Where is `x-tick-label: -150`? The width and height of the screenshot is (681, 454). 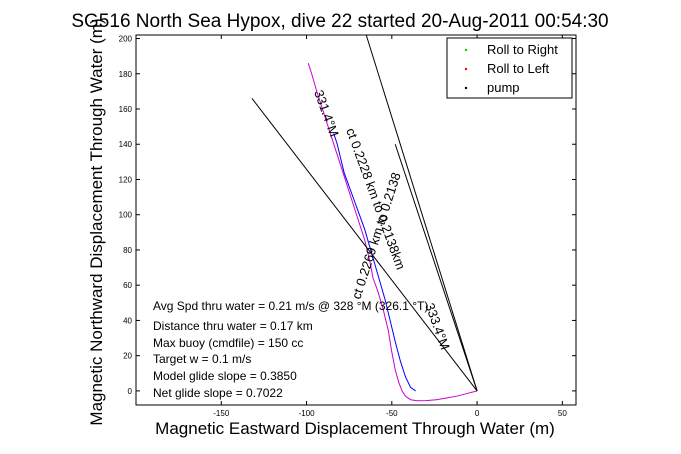 x-tick-label: -150 is located at coordinates (221, 413).